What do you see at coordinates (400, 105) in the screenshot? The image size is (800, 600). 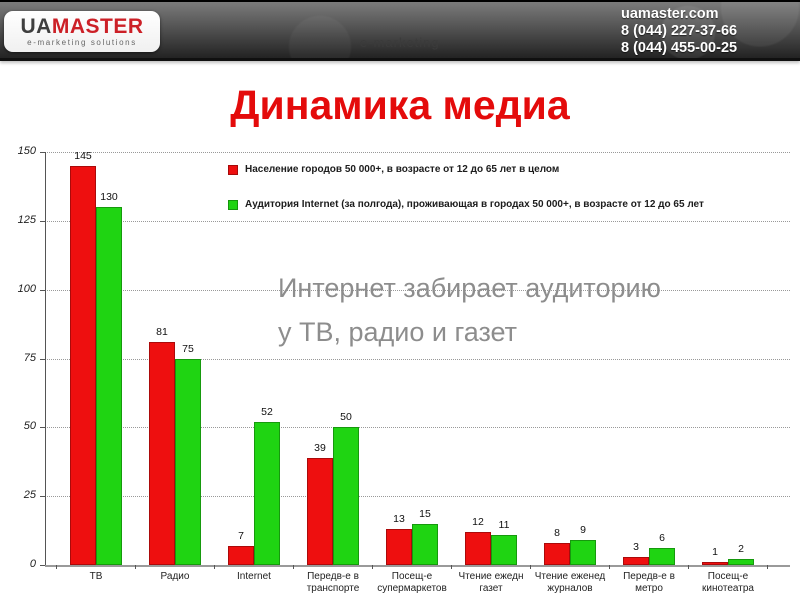 I see `slide-title: Динамика медиа` at bounding box center [400, 105].